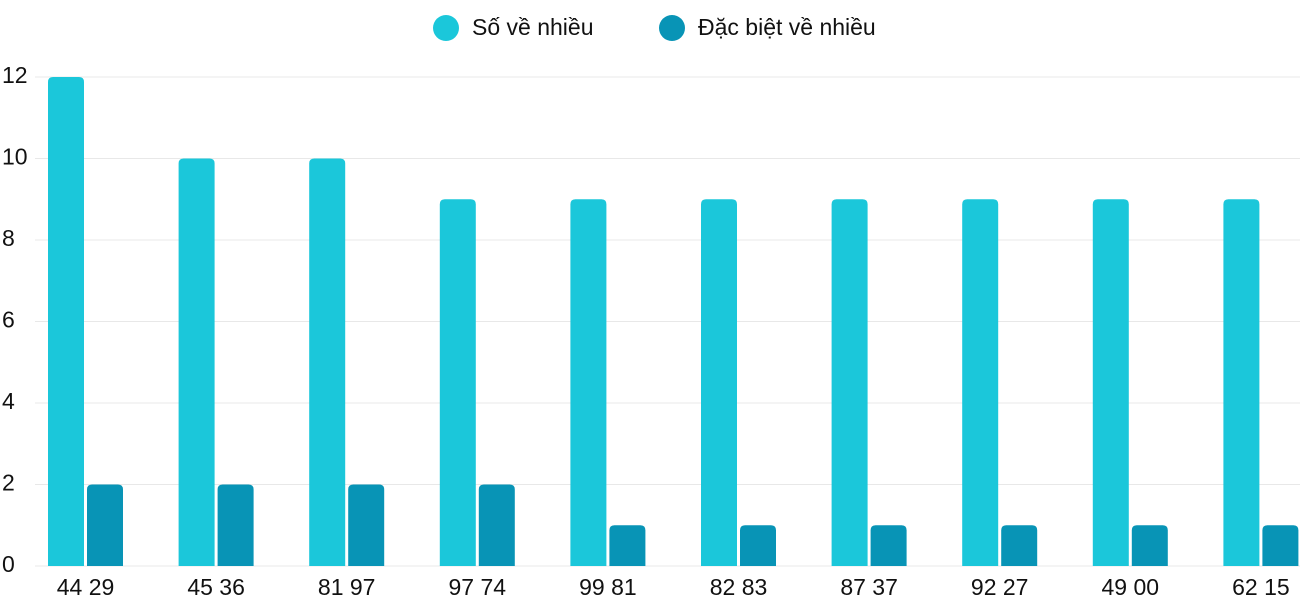  Describe the element at coordinates (532, 27) in the screenshot. I see `legend-label: Số về nhiều` at that location.